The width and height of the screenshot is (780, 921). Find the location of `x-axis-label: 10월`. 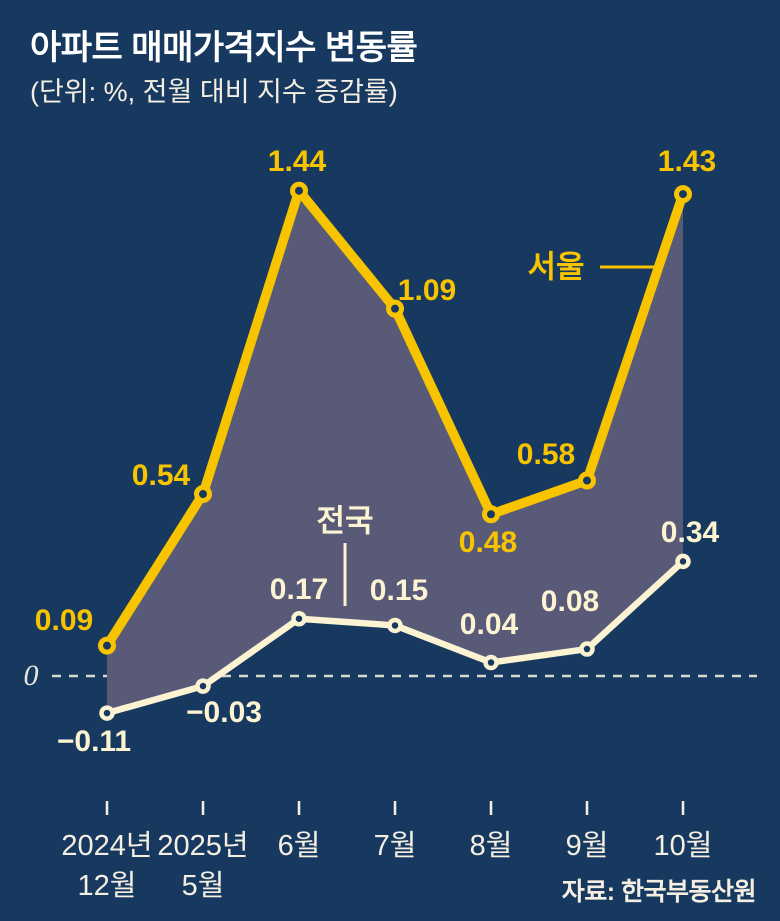

x-axis-label: 10월 is located at coordinates (683, 846).